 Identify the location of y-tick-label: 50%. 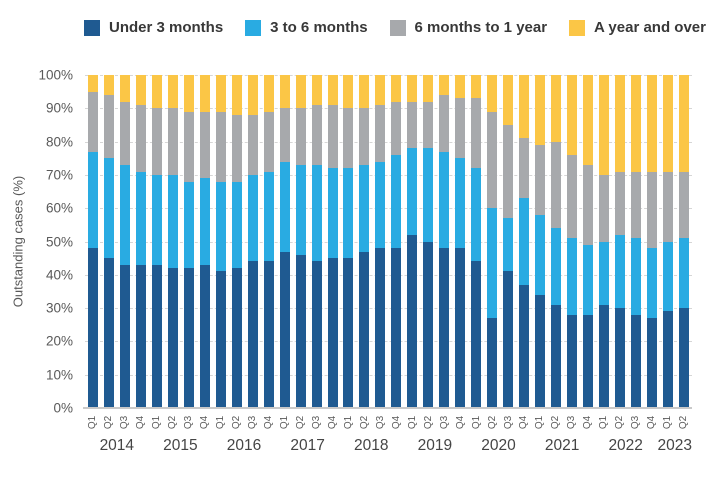
(59, 241).